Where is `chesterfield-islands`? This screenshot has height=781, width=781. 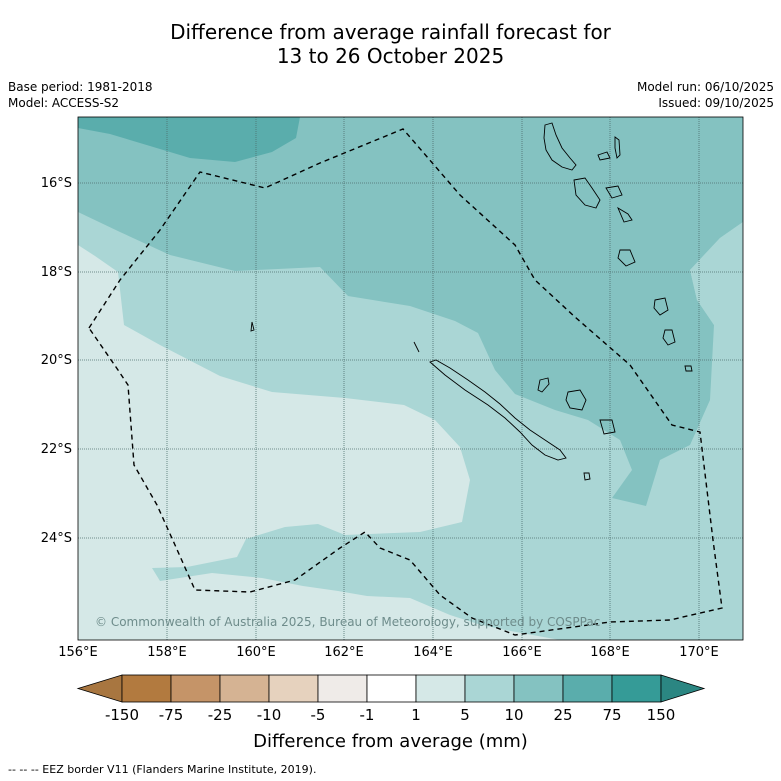
chesterfield-islands is located at coordinates (252, 326).